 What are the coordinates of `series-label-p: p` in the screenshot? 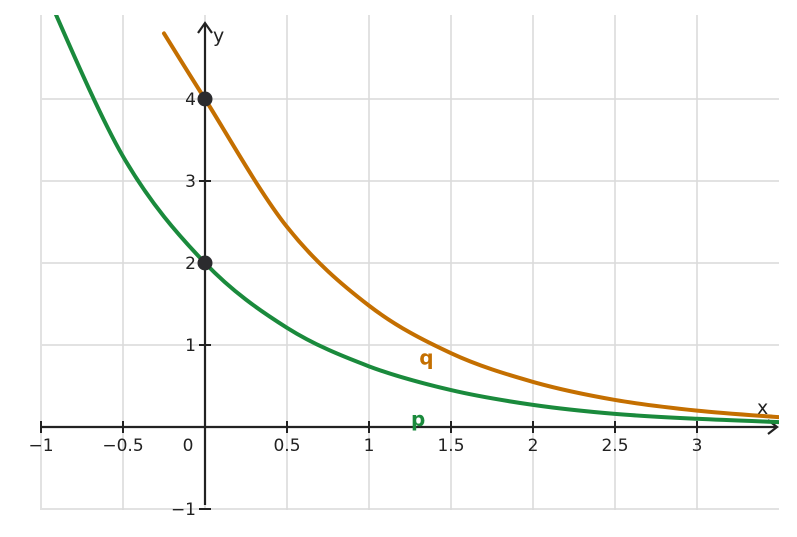 It's located at (418, 419).